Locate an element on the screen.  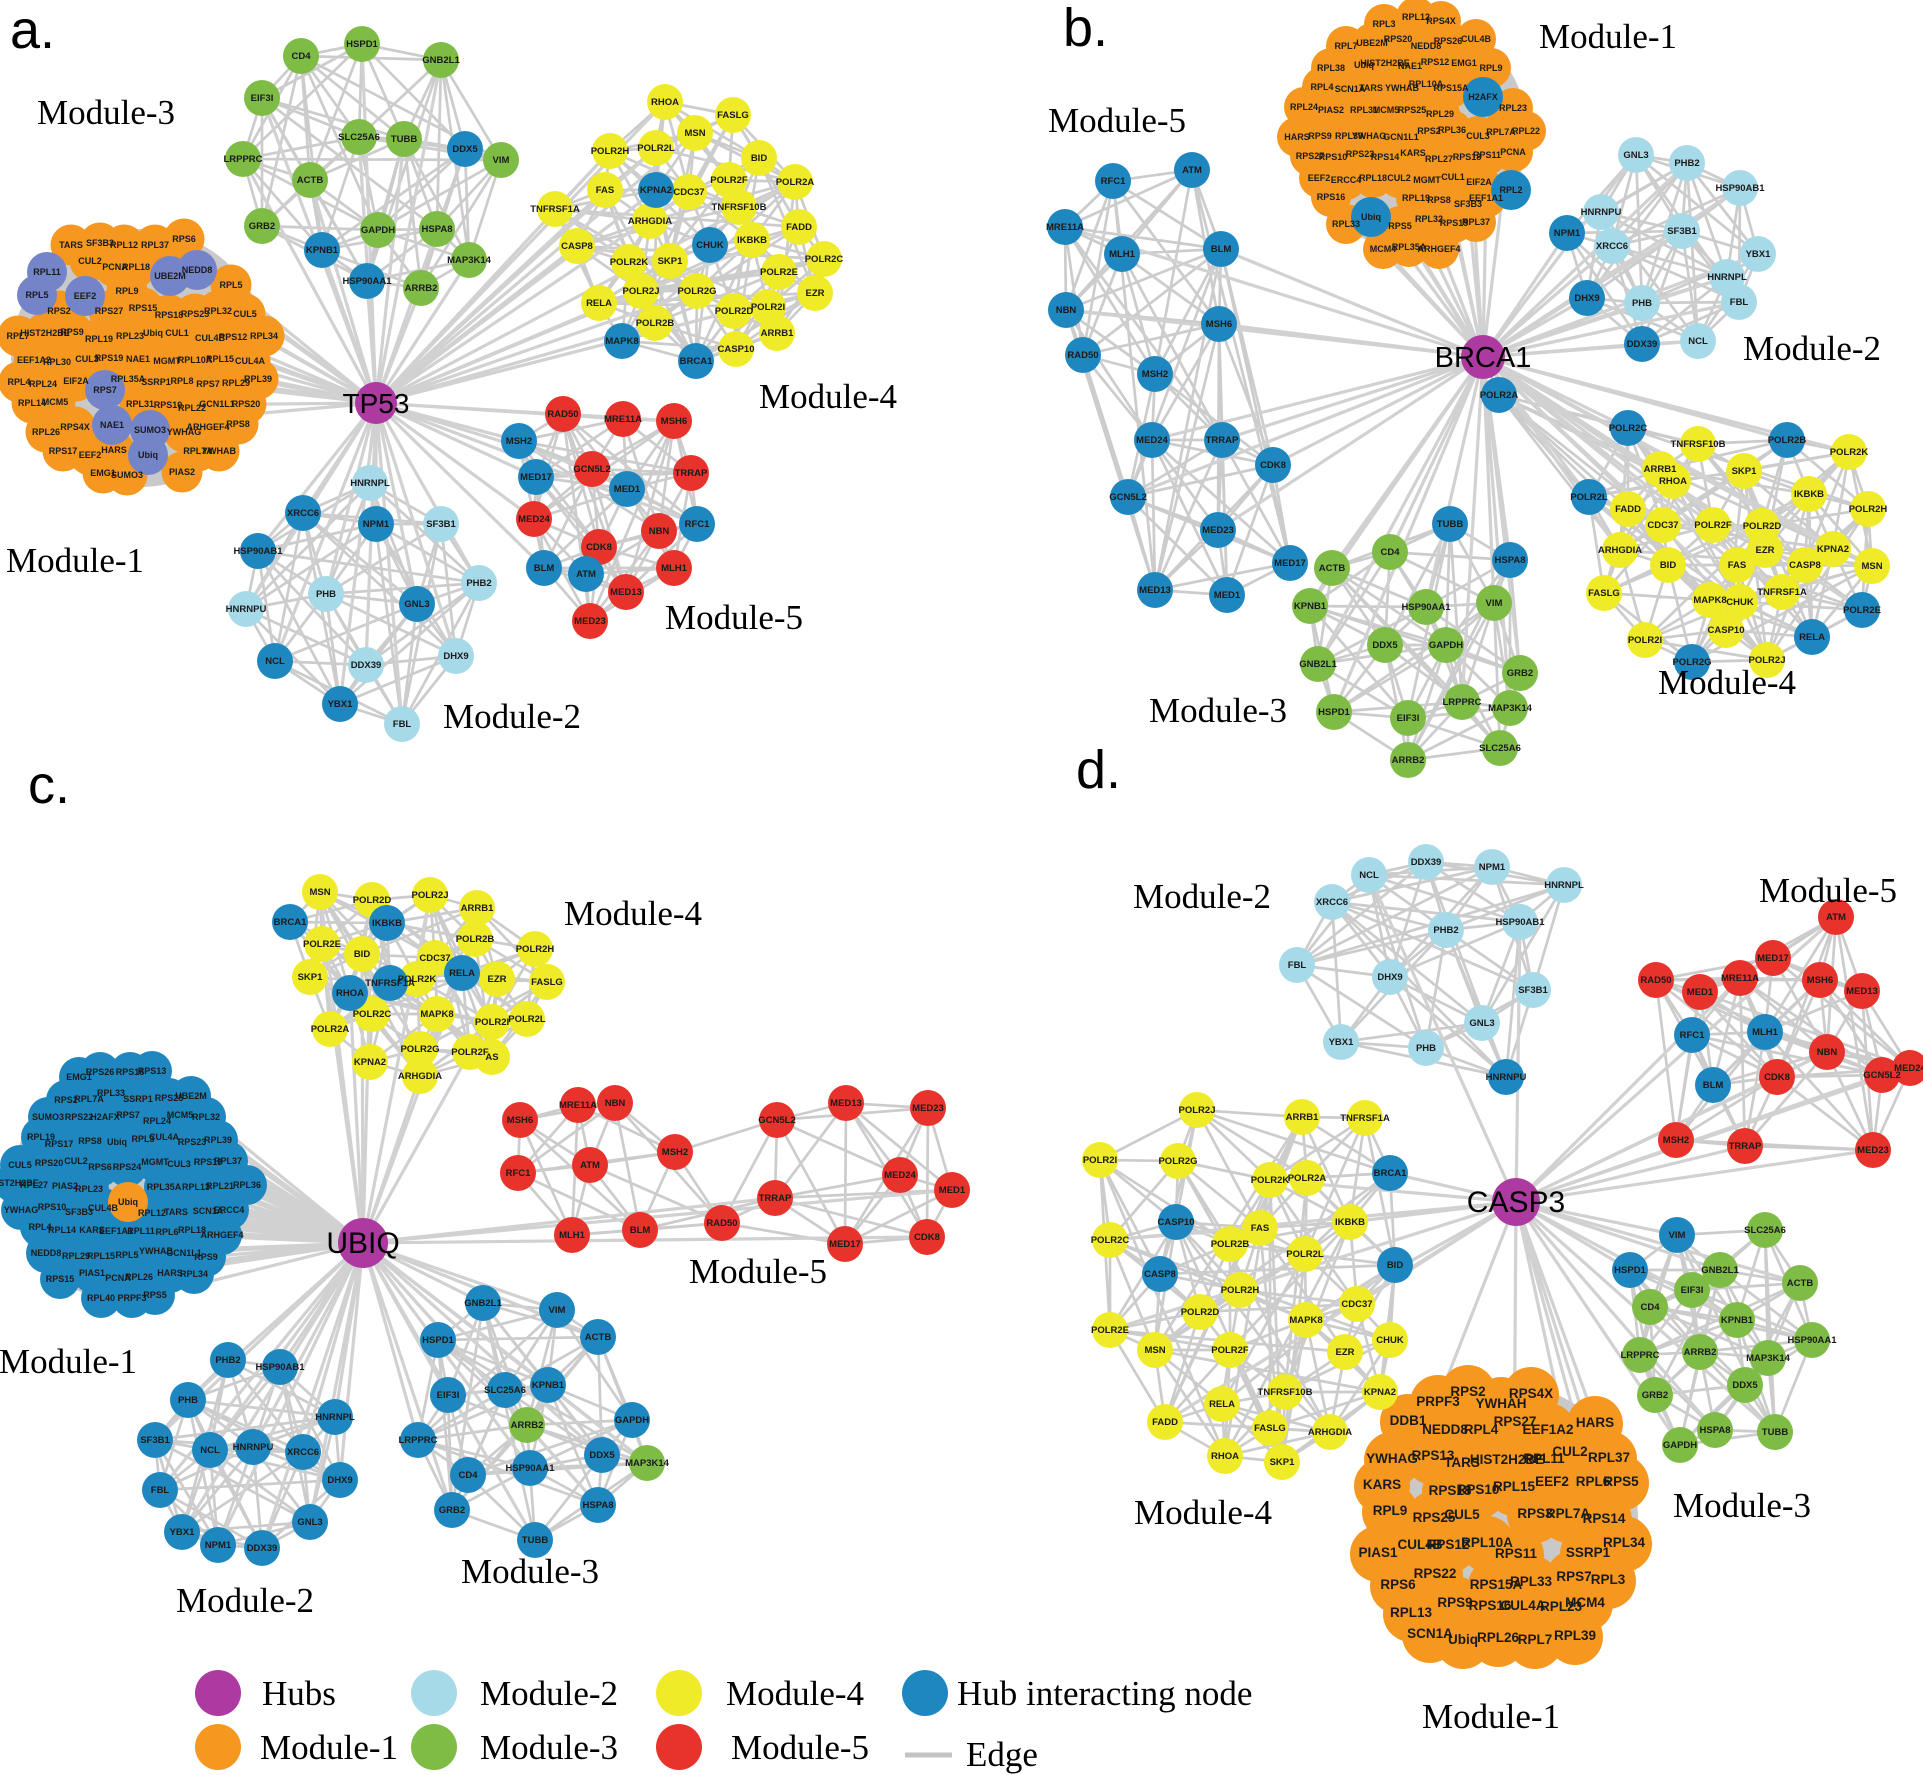
svg-text: RPS26 is located at coordinates (1448, 41).